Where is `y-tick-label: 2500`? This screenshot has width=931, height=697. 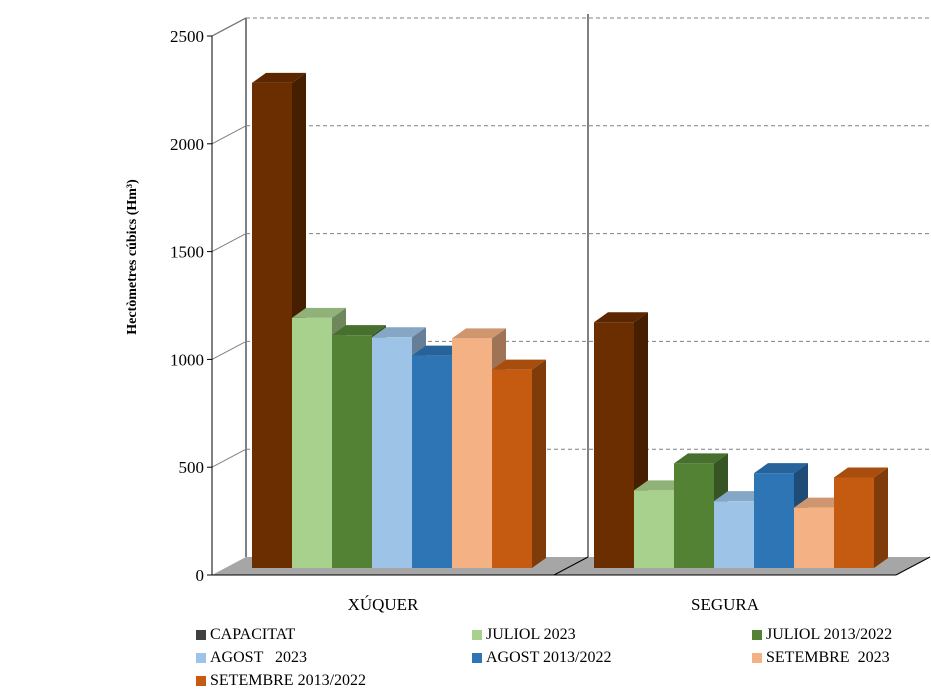
y-tick-label: 2500 is located at coordinates (187, 36).